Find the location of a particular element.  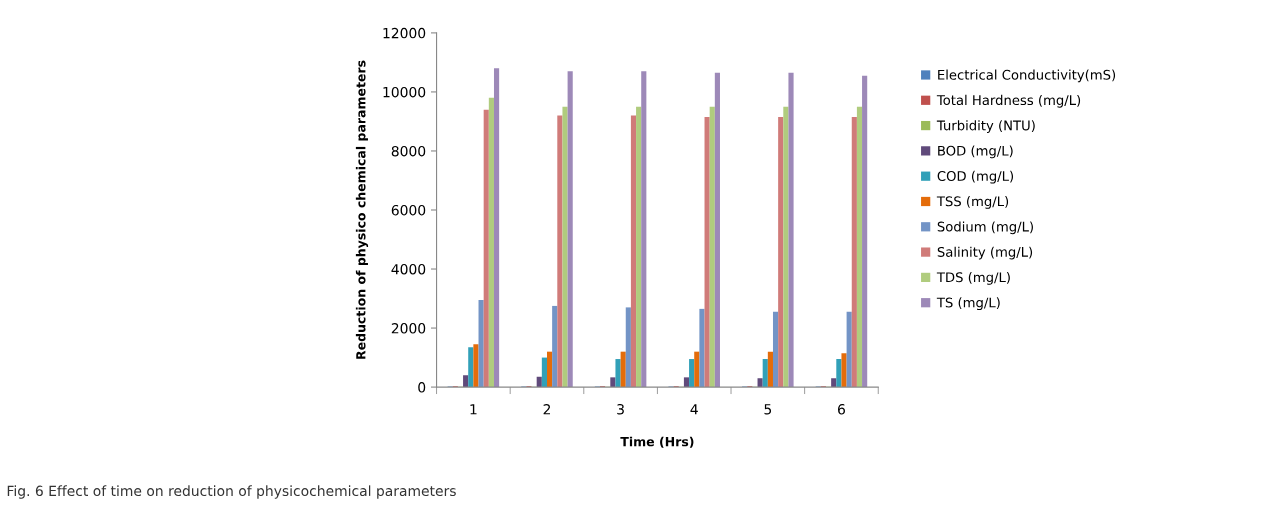

legend-label: TS (mg/L) is located at coordinates (968, 304).